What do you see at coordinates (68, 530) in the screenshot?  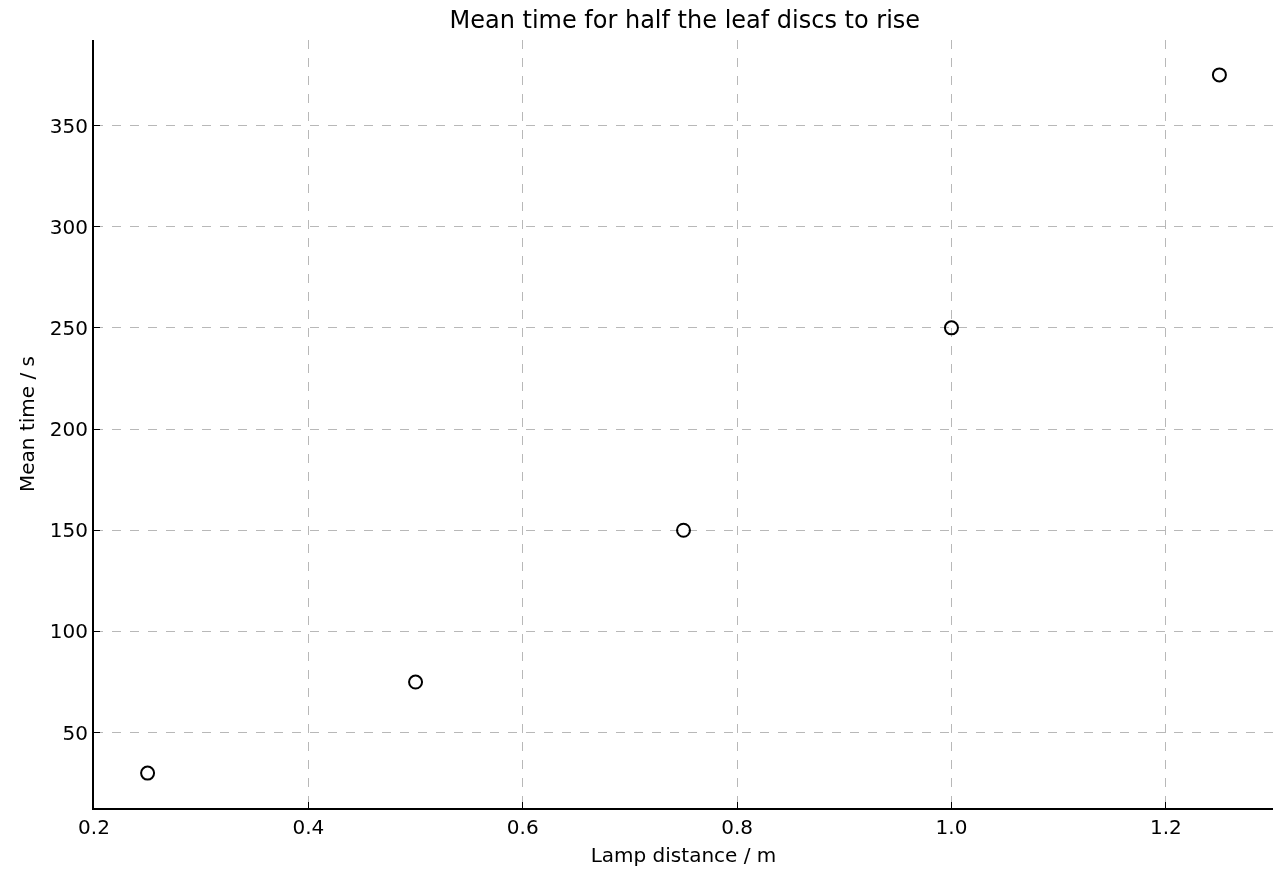 I see `y-tick-label: 150` at bounding box center [68, 530].